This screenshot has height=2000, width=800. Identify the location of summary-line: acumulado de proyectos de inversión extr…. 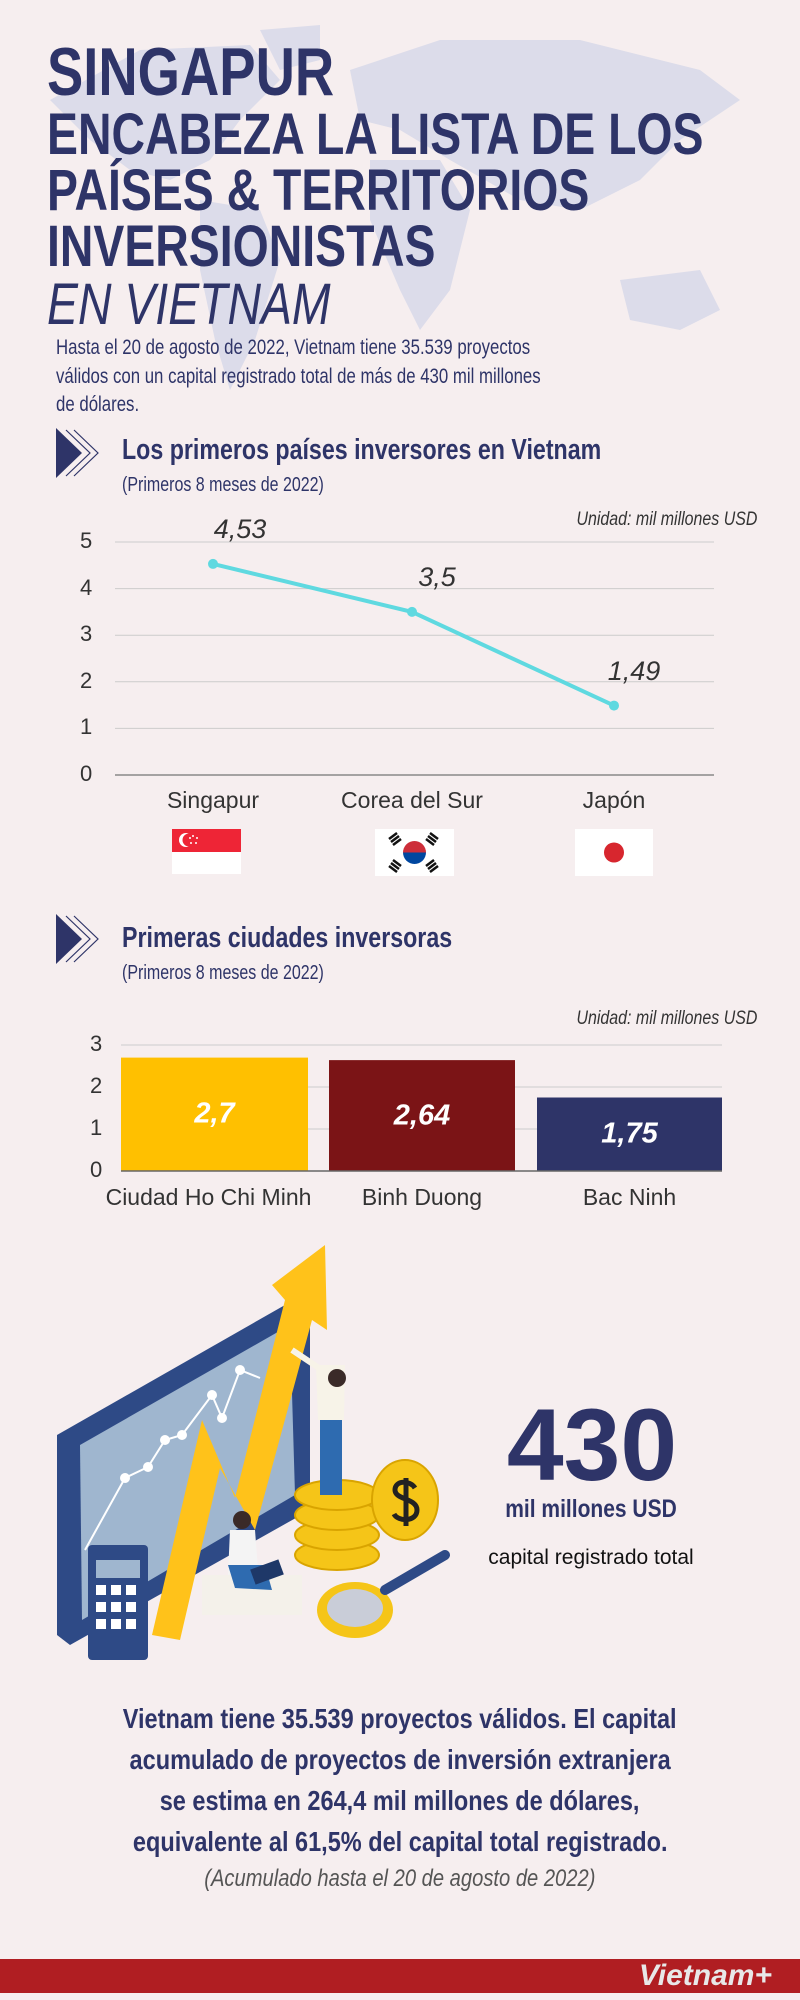
(400, 1759).